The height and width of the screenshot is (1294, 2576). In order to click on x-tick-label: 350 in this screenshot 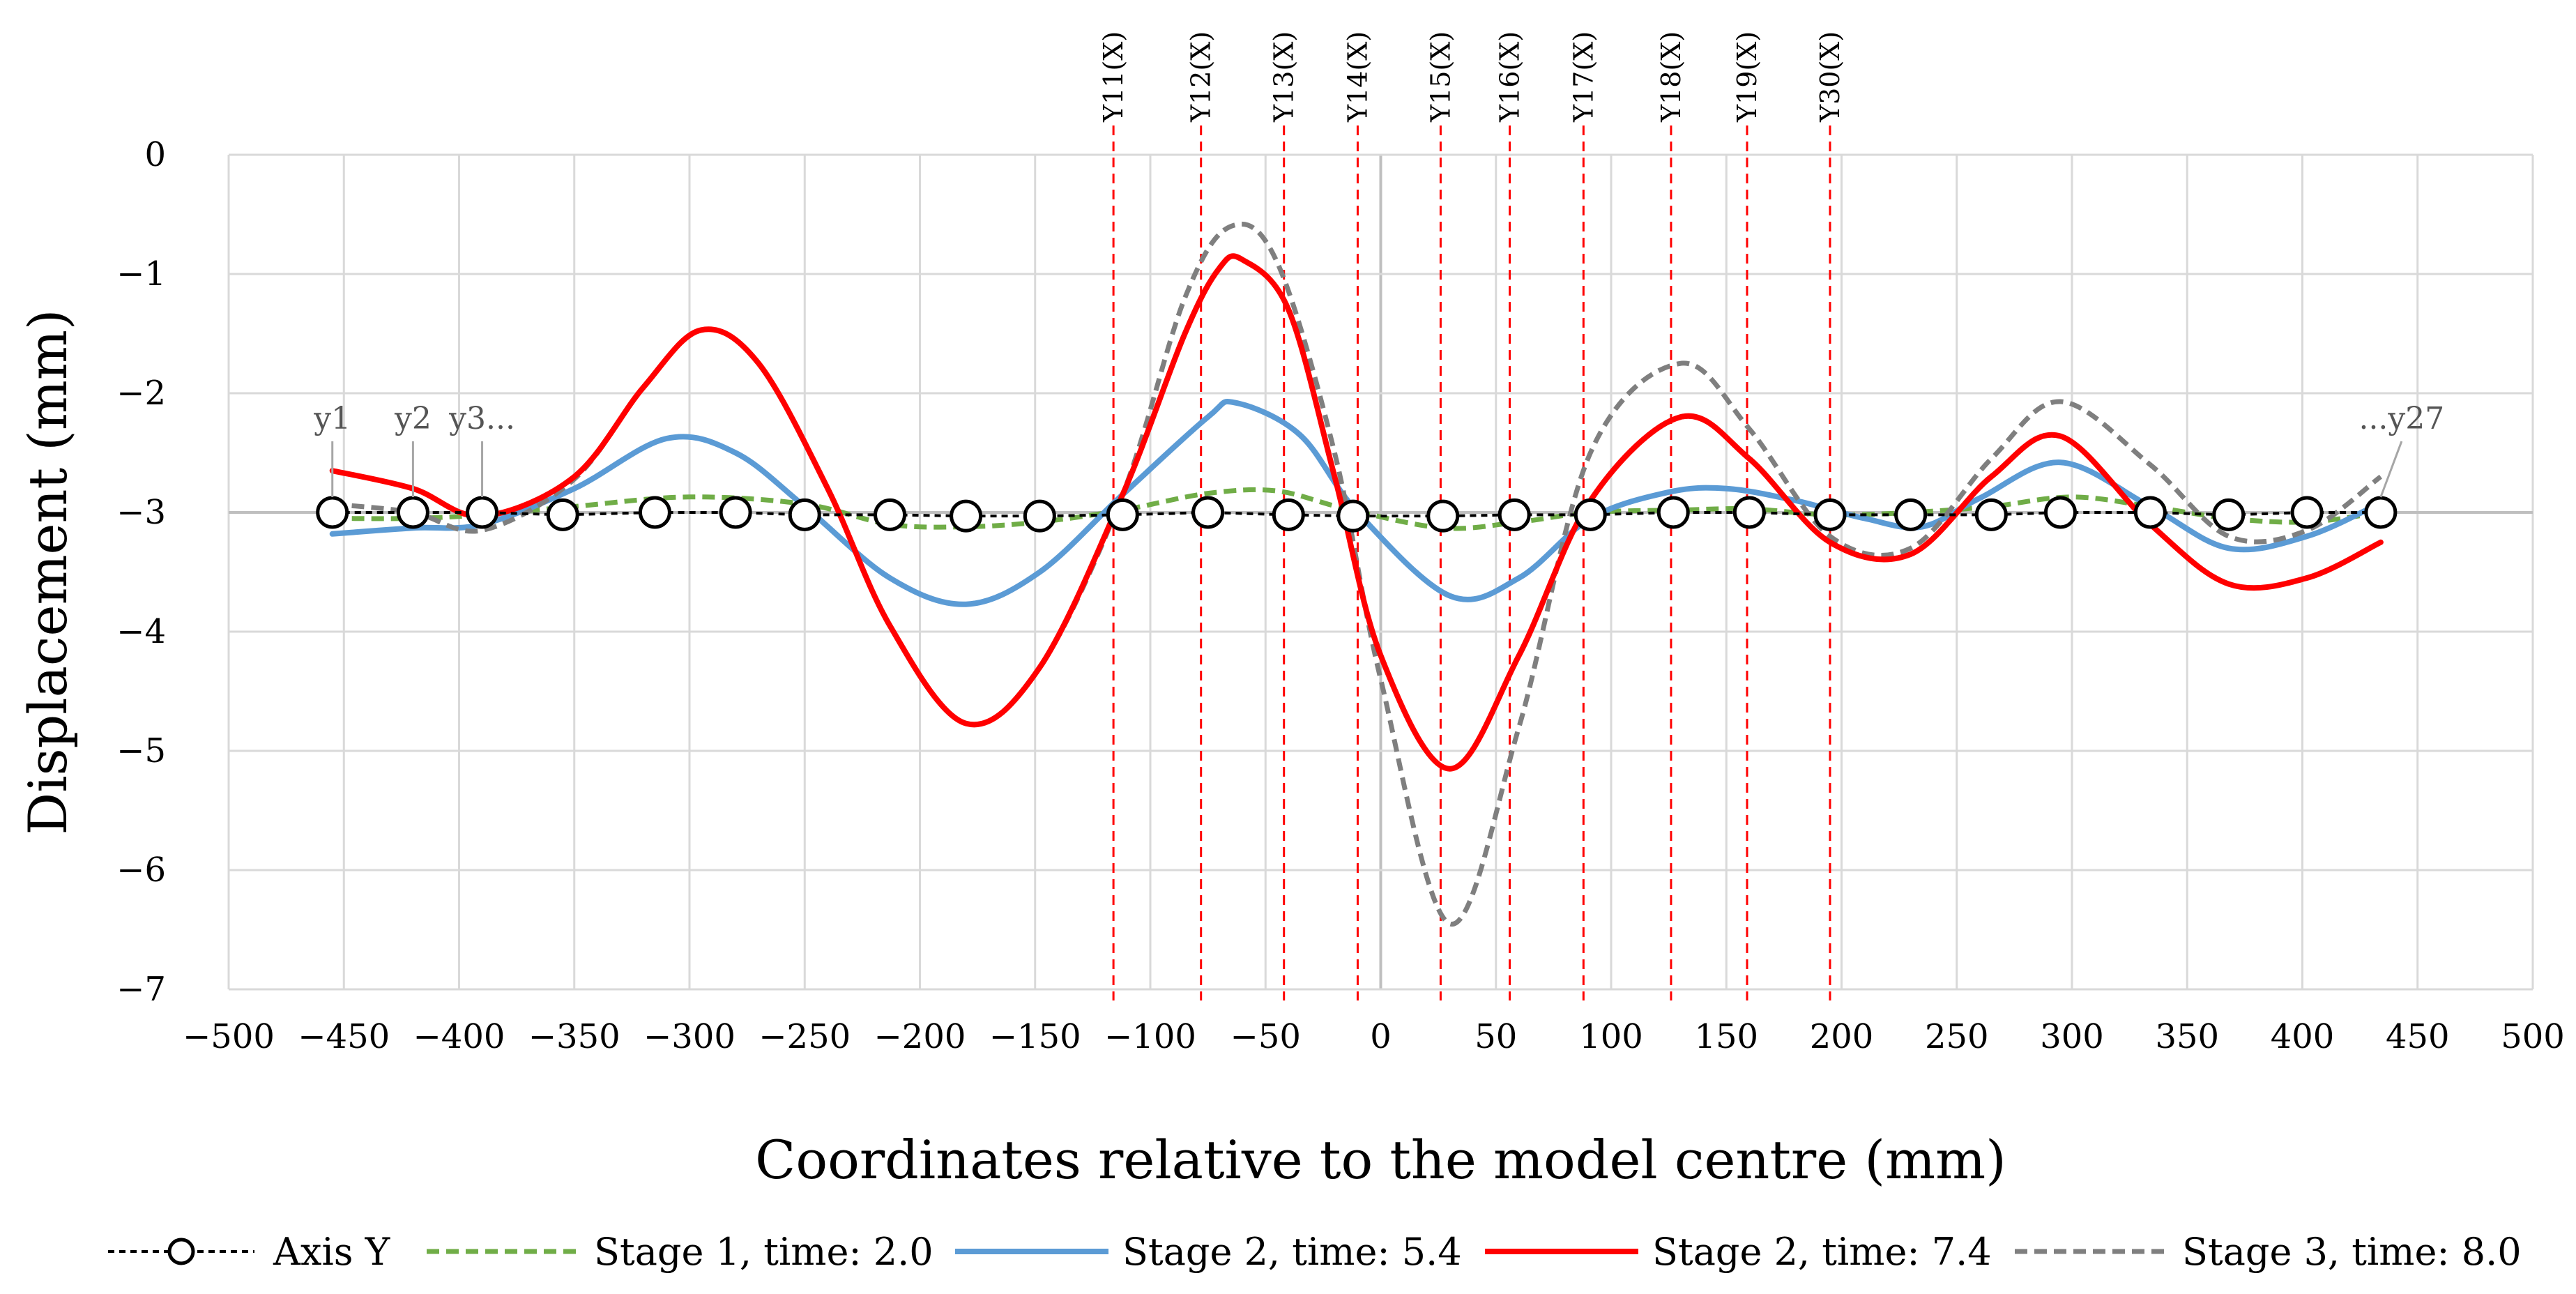, I will do `click(2187, 1036)`.